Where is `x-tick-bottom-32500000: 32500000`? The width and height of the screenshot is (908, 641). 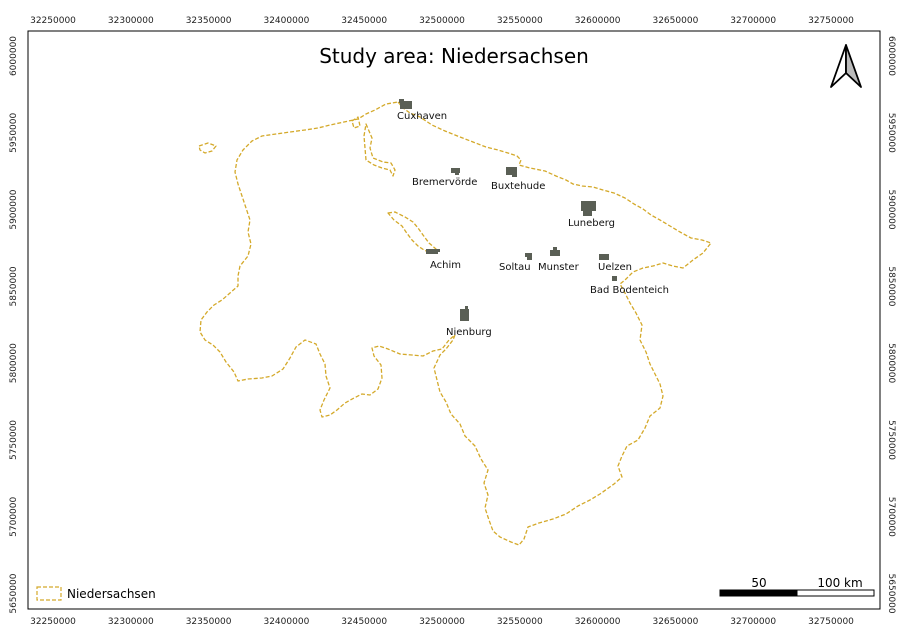 x-tick-bottom-32500000: 32500000 is located at coordinates (442, 622).